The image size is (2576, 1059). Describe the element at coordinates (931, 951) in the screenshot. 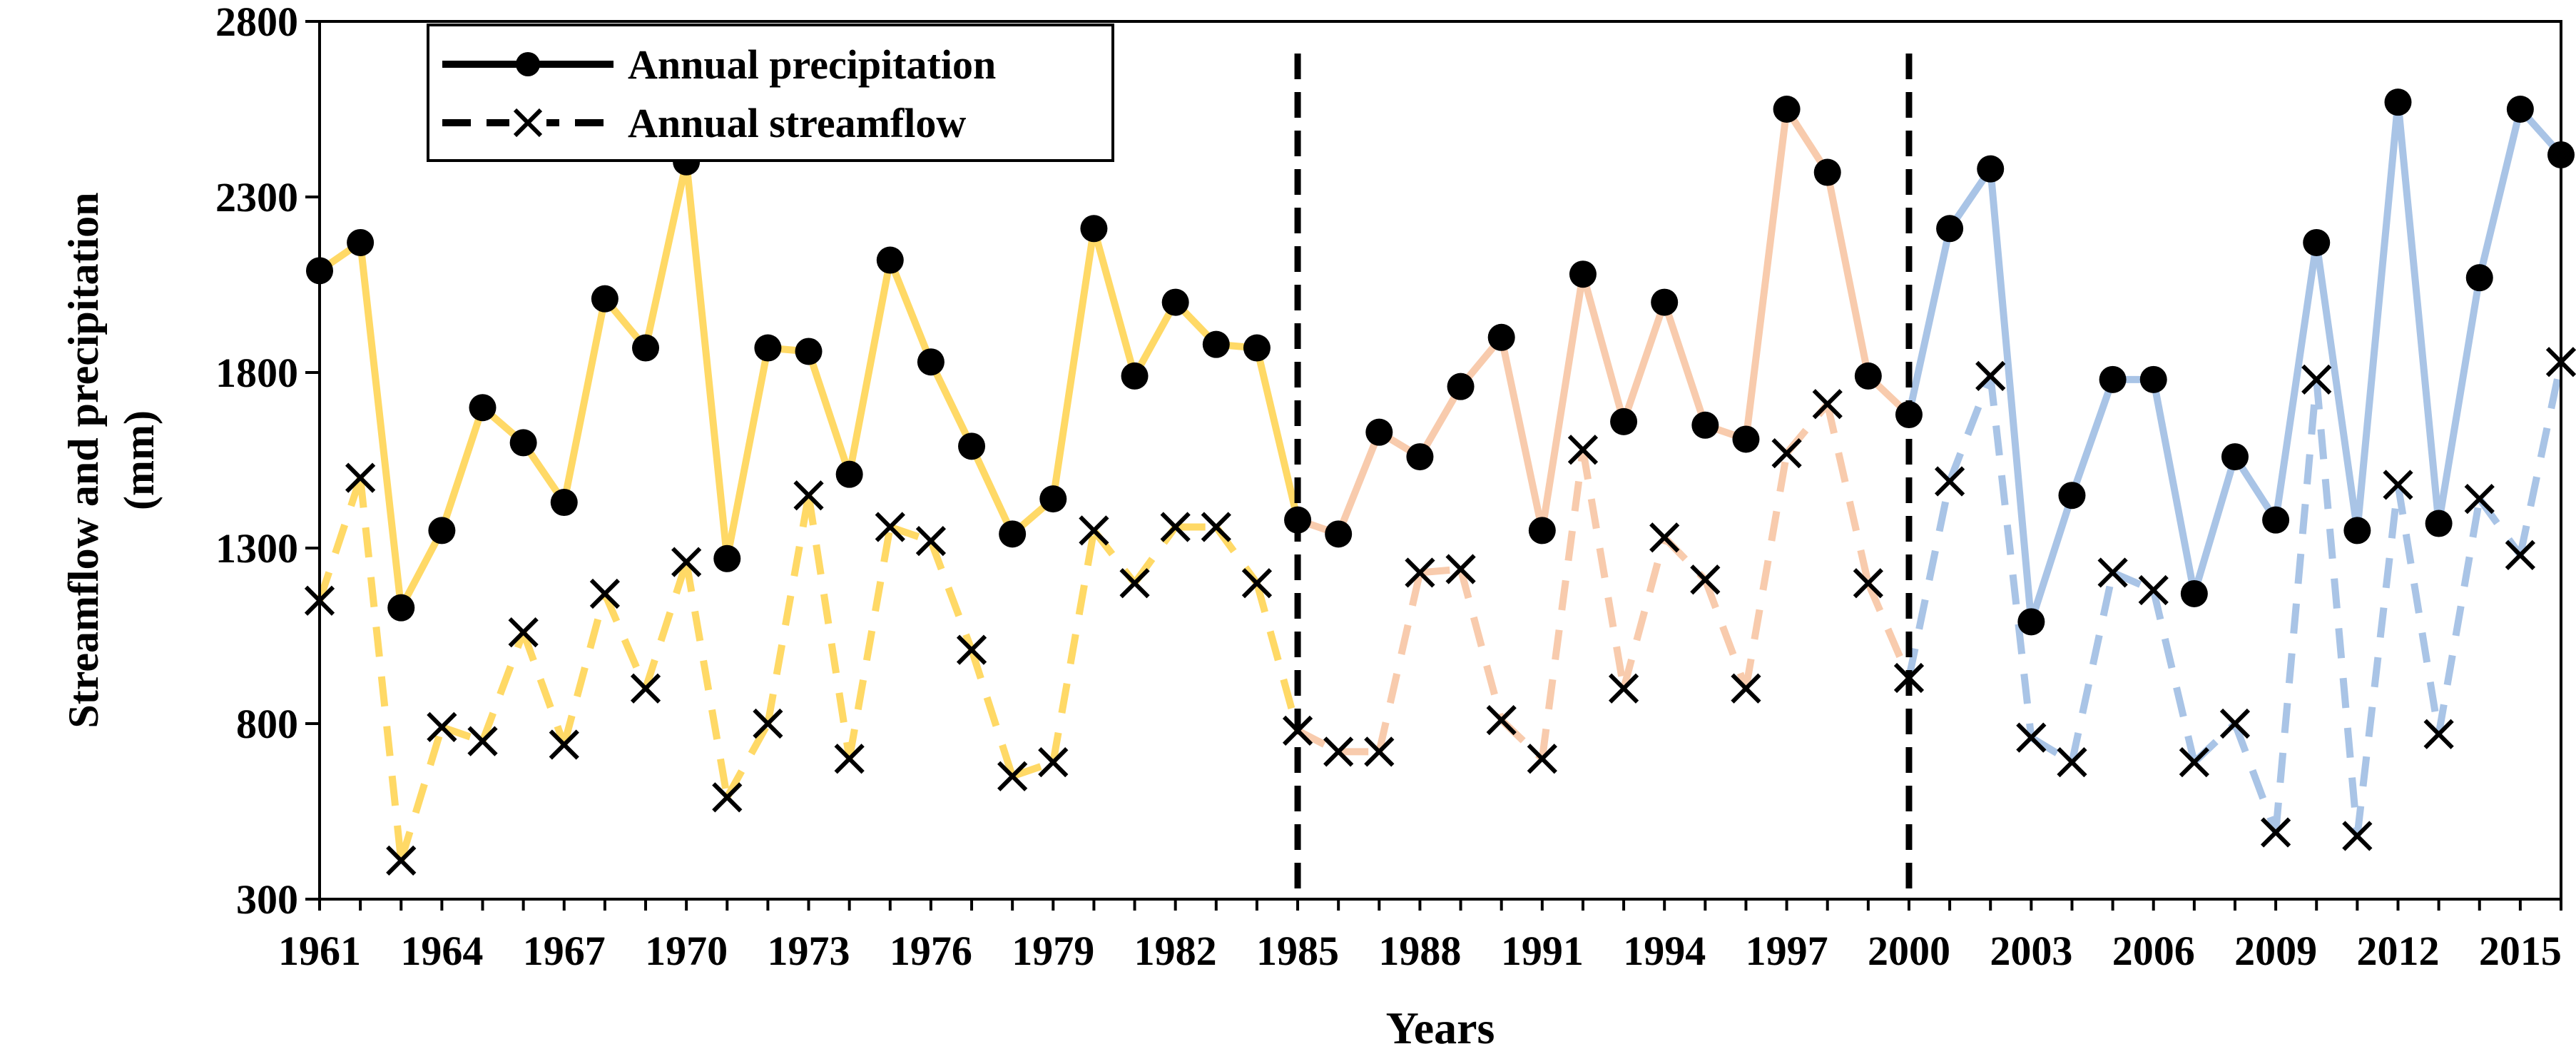

I see `x-tick-label: 1976` at that location.